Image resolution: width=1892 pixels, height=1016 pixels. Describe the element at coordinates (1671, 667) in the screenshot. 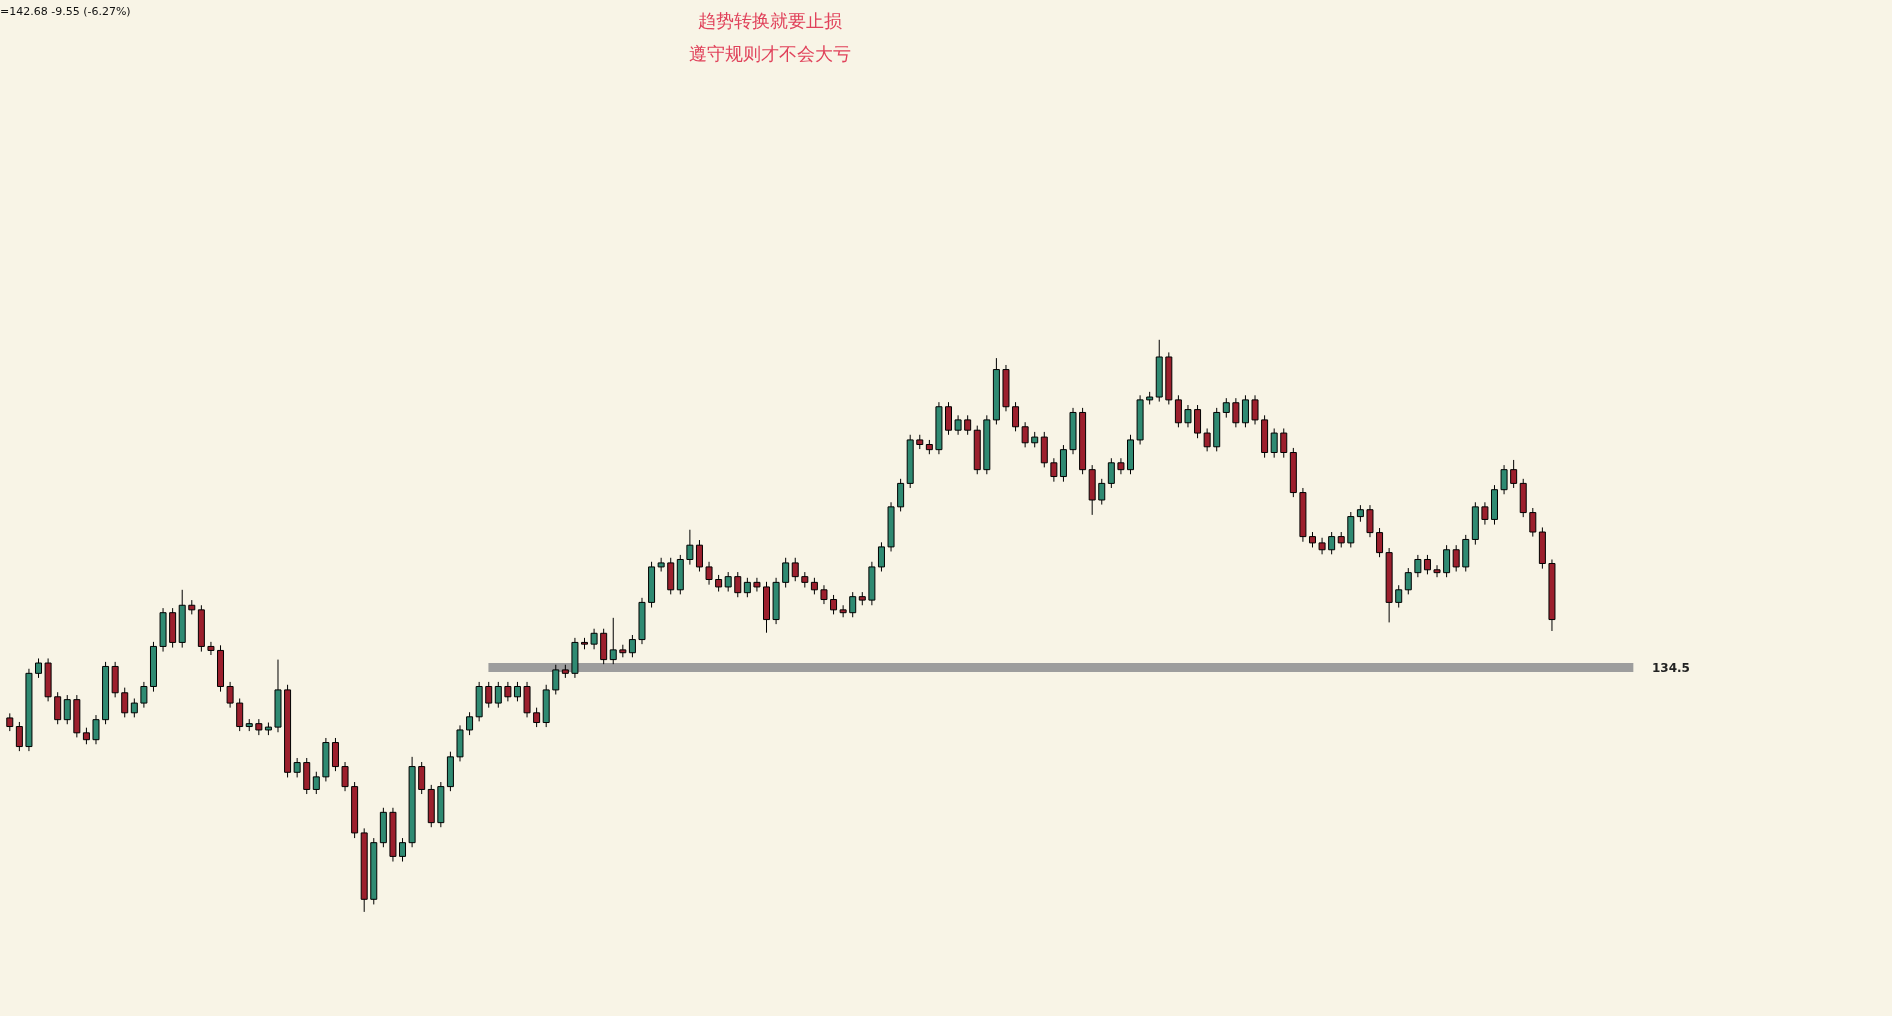

I see `text: 134.5` at that location.